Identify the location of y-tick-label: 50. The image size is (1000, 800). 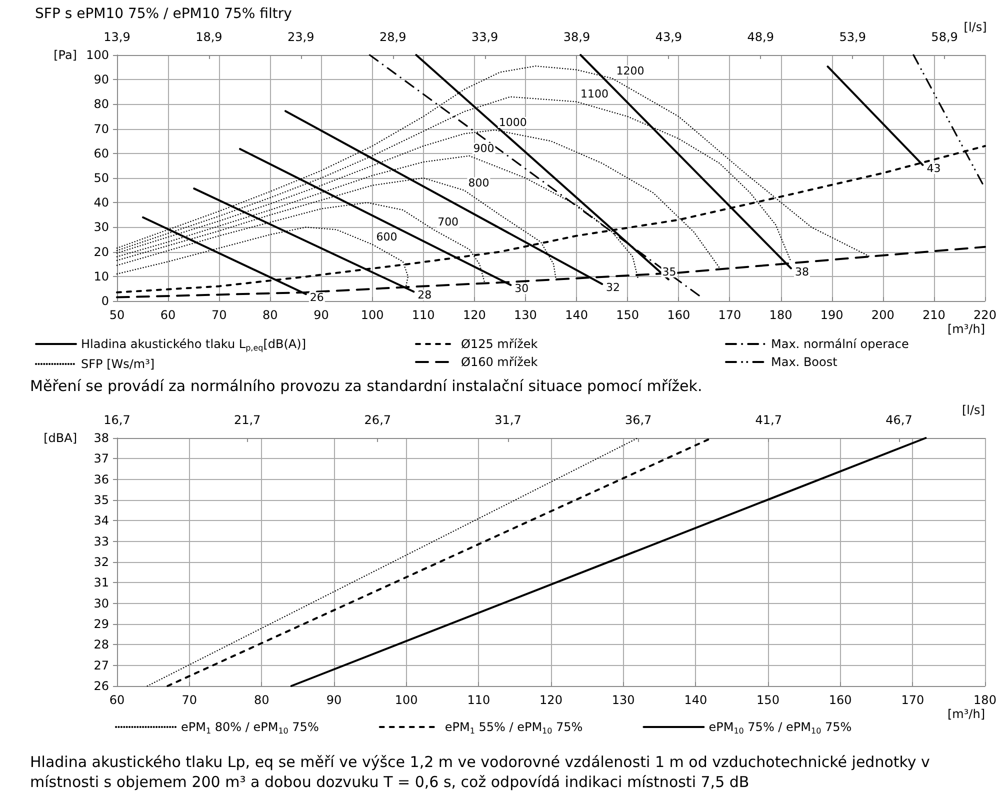
(101, 178).